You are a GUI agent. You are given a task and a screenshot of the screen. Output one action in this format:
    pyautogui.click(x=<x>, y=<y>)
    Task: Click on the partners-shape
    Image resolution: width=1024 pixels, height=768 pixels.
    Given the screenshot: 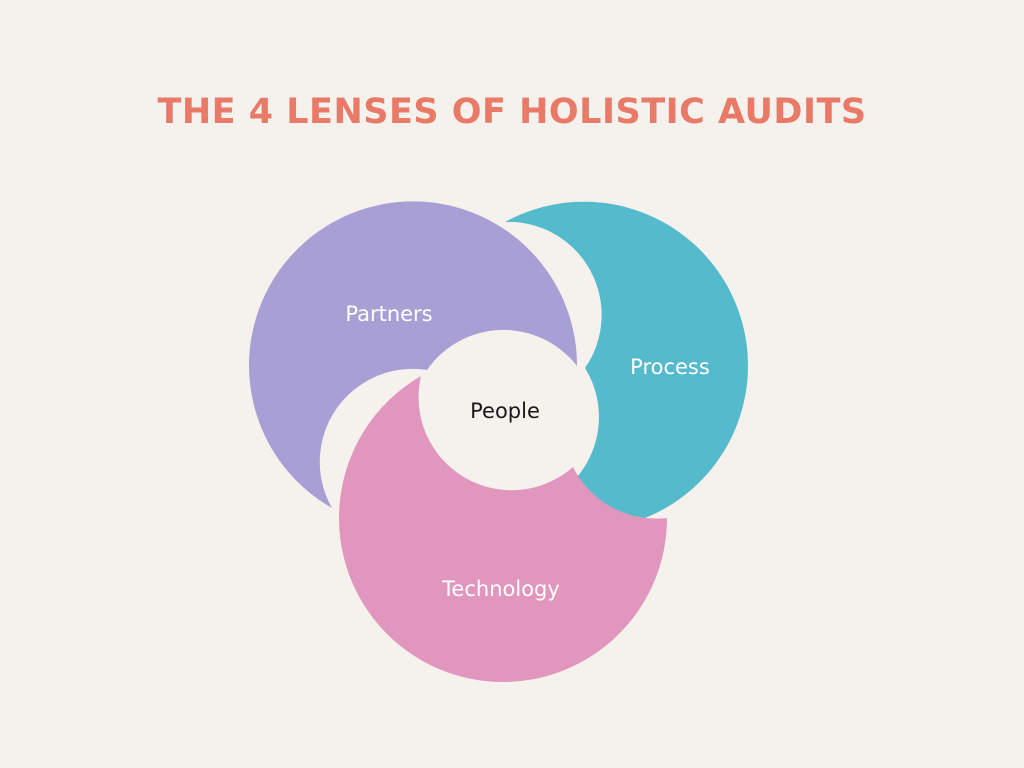 What is the action you would take?
    pyautogui.click(x=413, y=354)
    